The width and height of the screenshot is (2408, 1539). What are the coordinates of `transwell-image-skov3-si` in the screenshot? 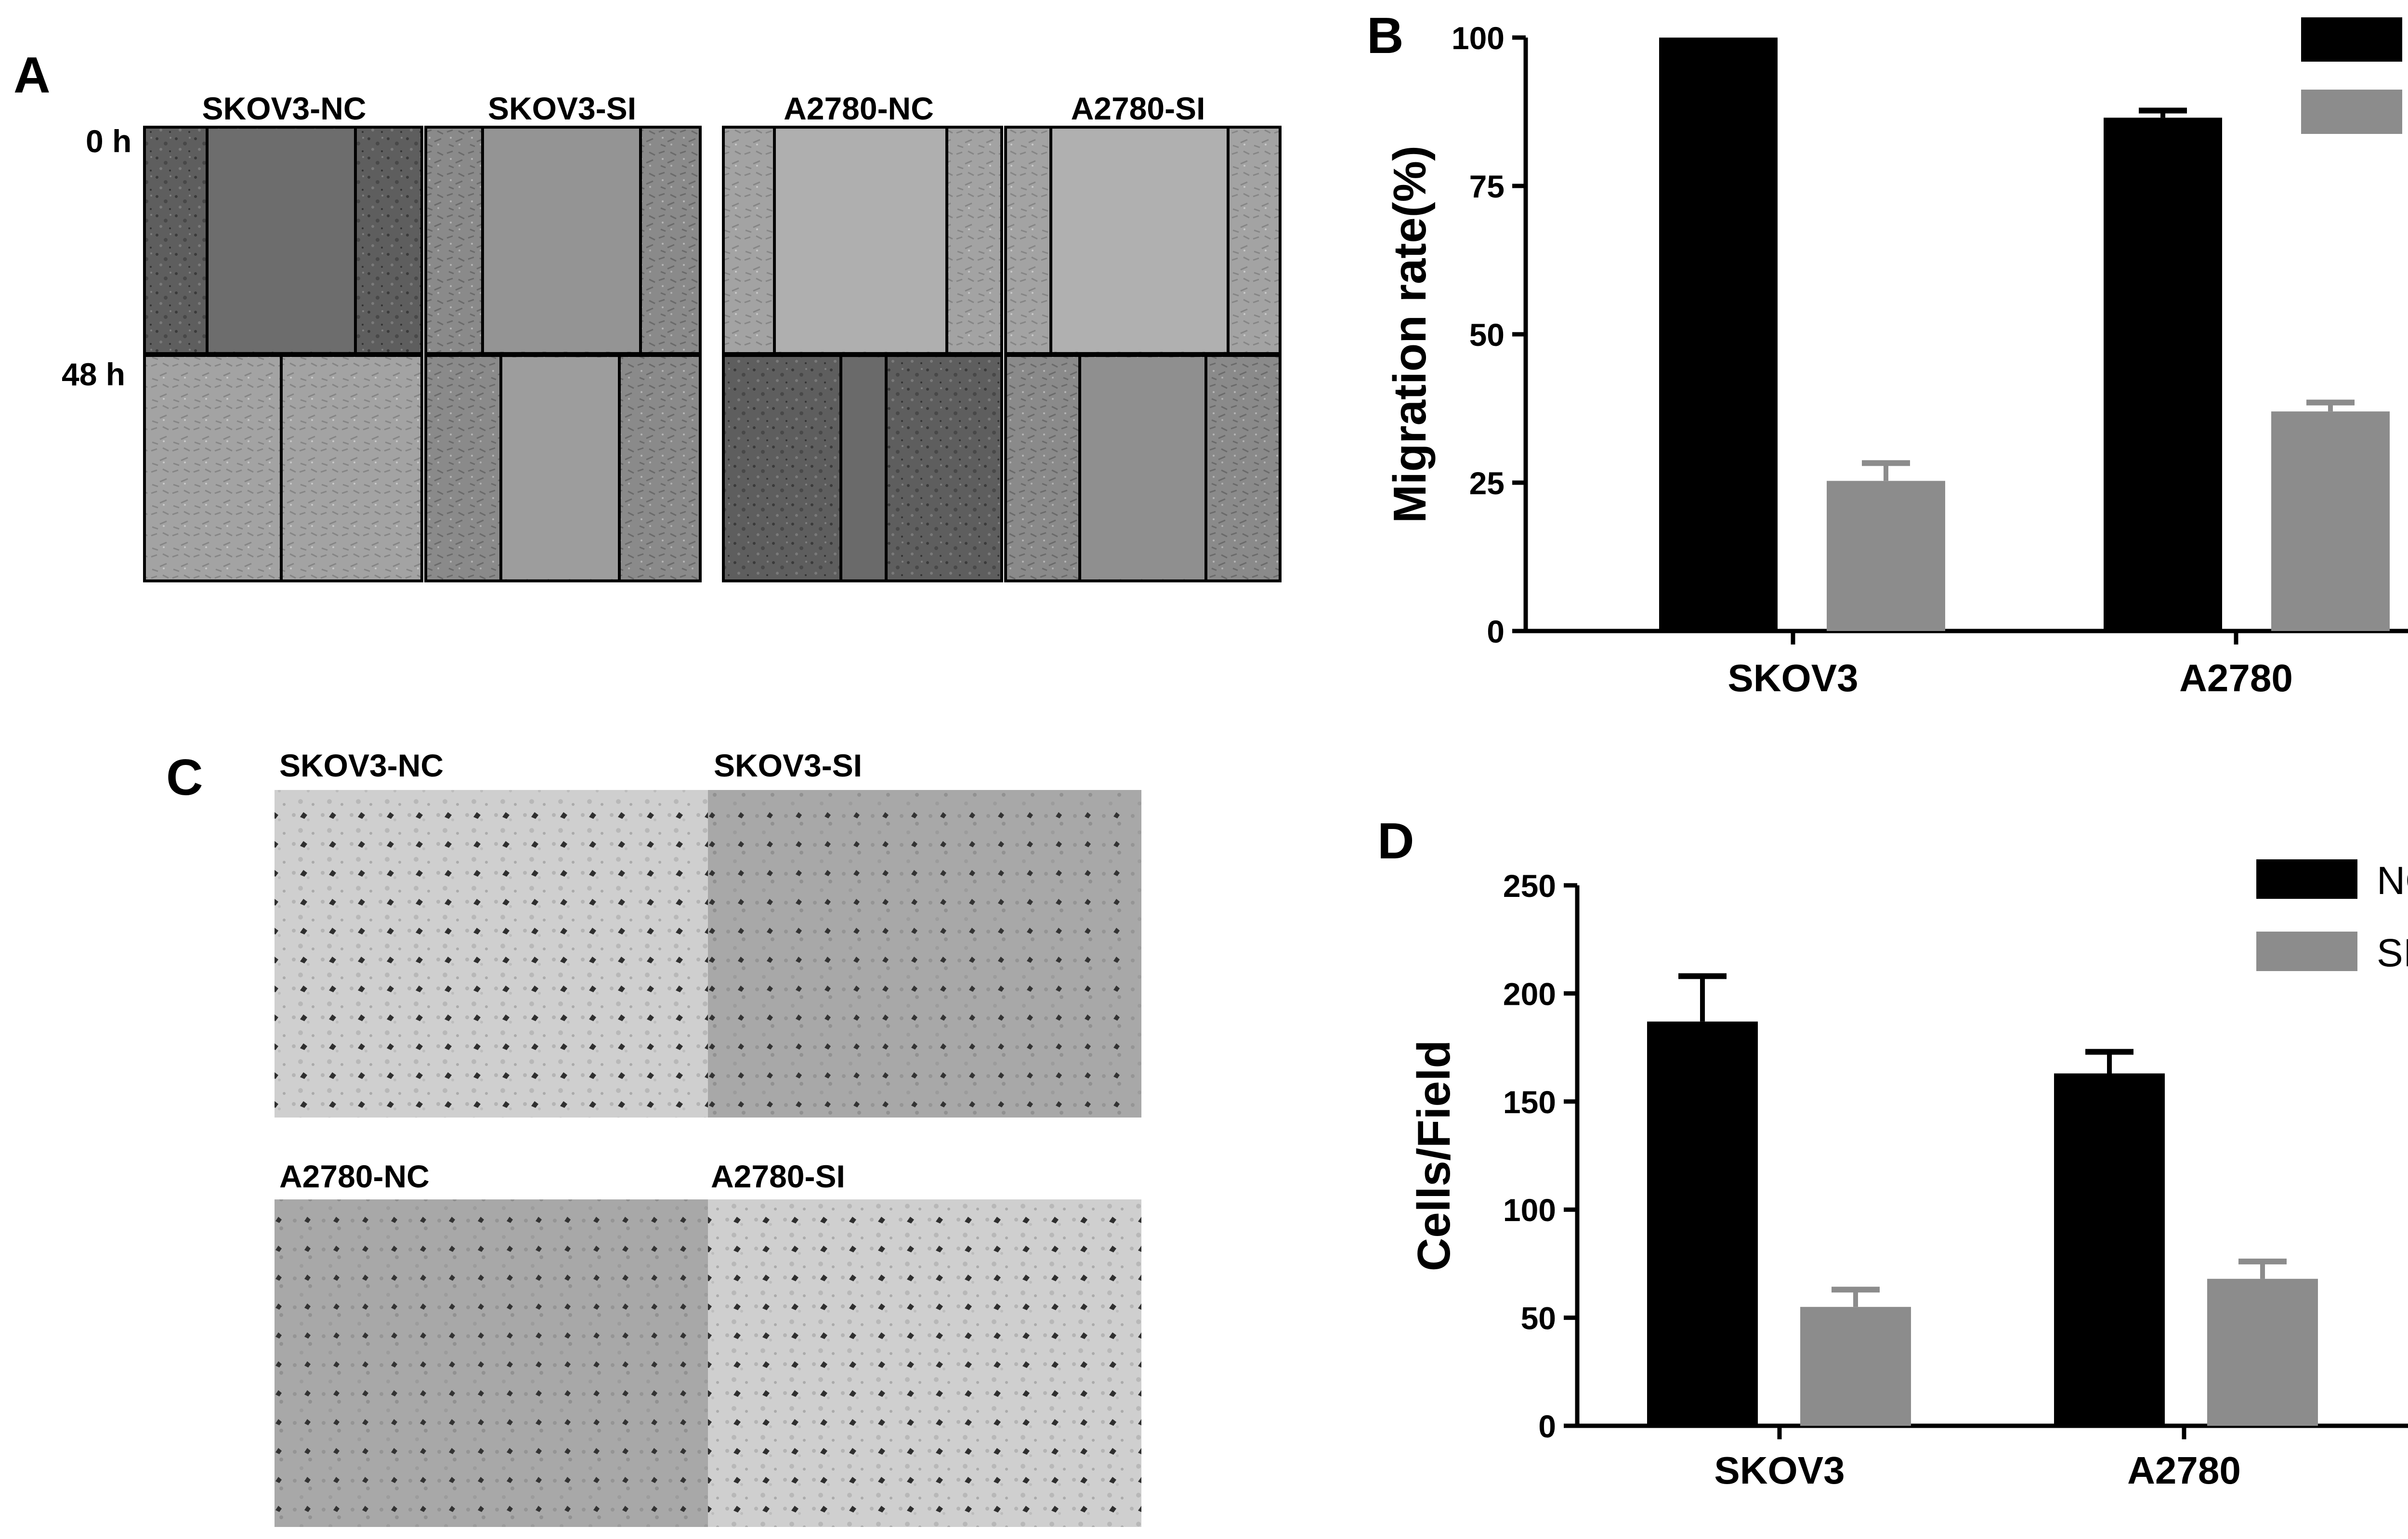 It's located at (924, 954).